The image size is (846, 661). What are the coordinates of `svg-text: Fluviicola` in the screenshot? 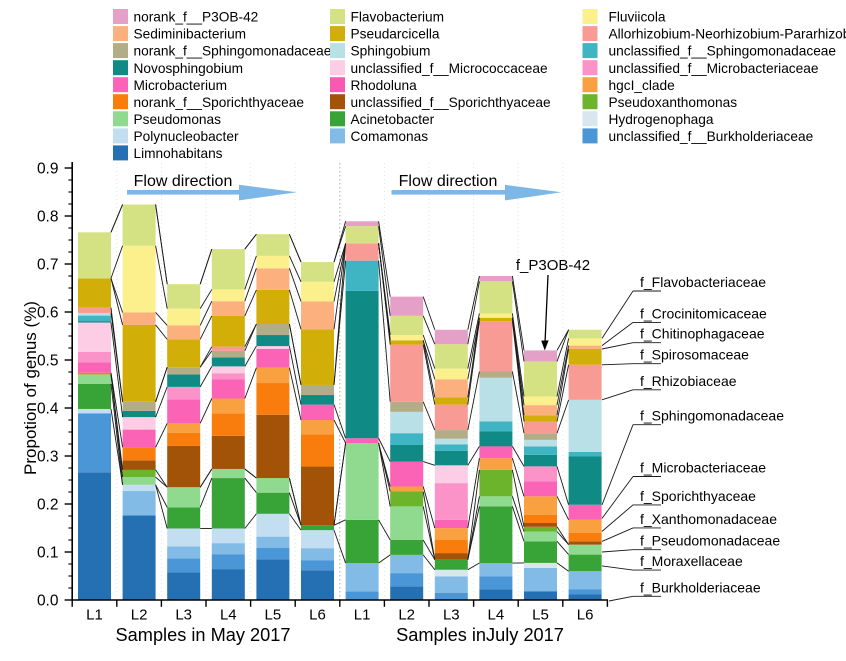 It's located at (637, 17).